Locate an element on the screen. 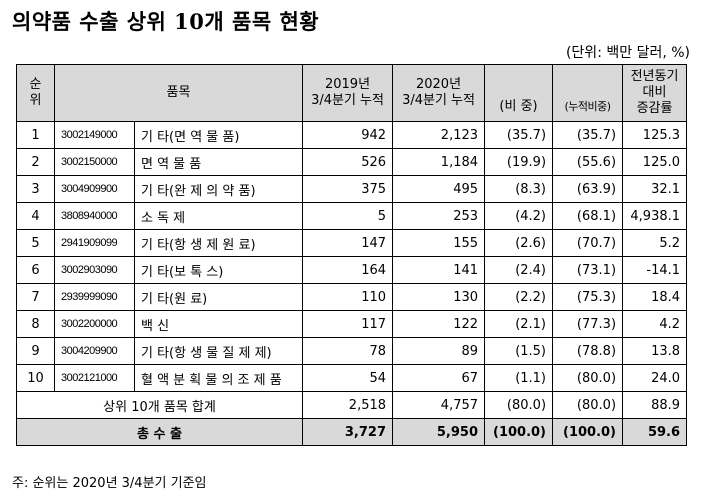 The height and width of the screenshot is (498, 704). value-2020-cell: 2,123 is located at coordinates (439, 135).